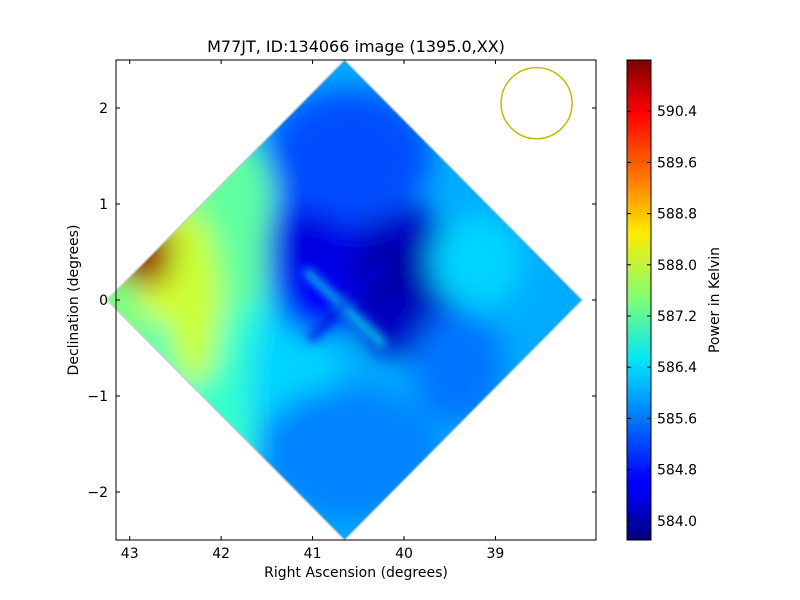  What do you see at coordinates (677, 419) in the screenshot?
I see `colorbar-tick-label: 585.6` at bounding box center [677, 419].